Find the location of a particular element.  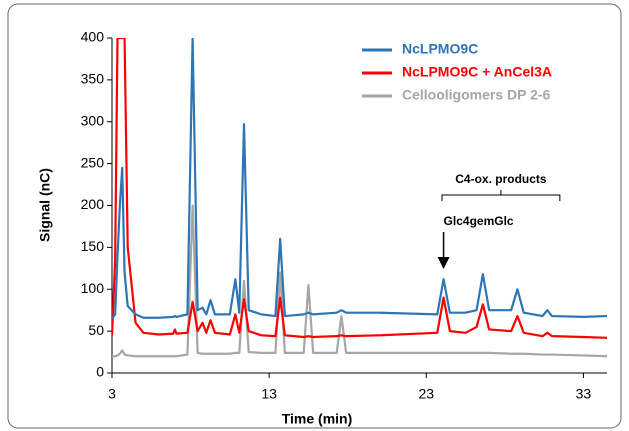

y-tick-label: 200 is located at coordinates (93, 204).